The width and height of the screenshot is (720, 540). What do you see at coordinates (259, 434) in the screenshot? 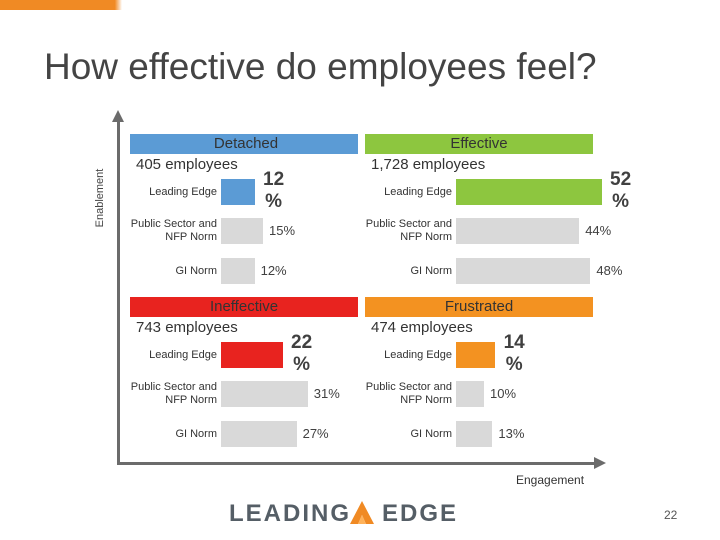
I see `bar-ineffective-gi-norm` at bounding box center [259, 434].